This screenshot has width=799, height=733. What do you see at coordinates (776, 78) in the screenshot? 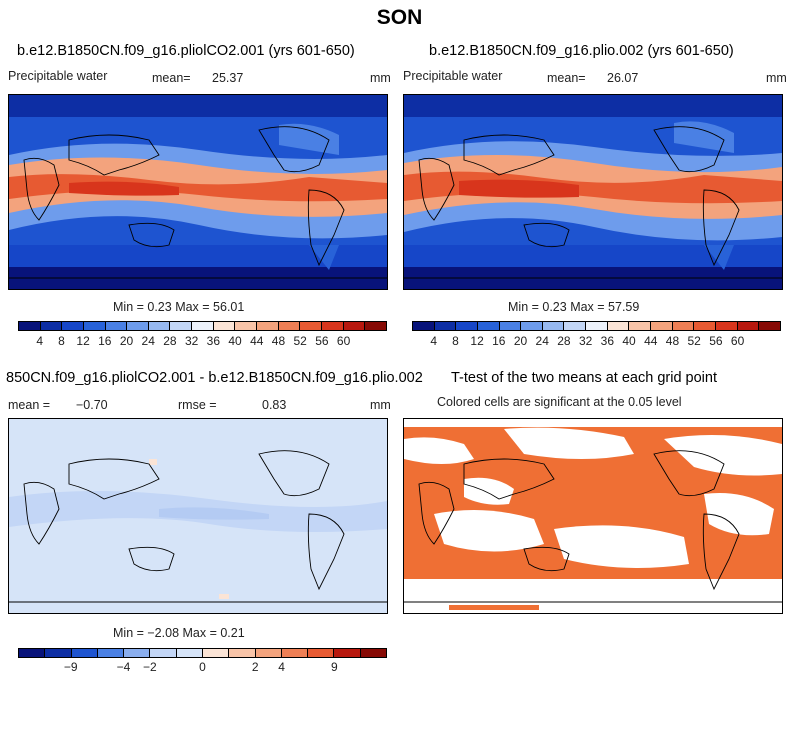
I see `panel2-units: mm` at bounding box center [776, 78].